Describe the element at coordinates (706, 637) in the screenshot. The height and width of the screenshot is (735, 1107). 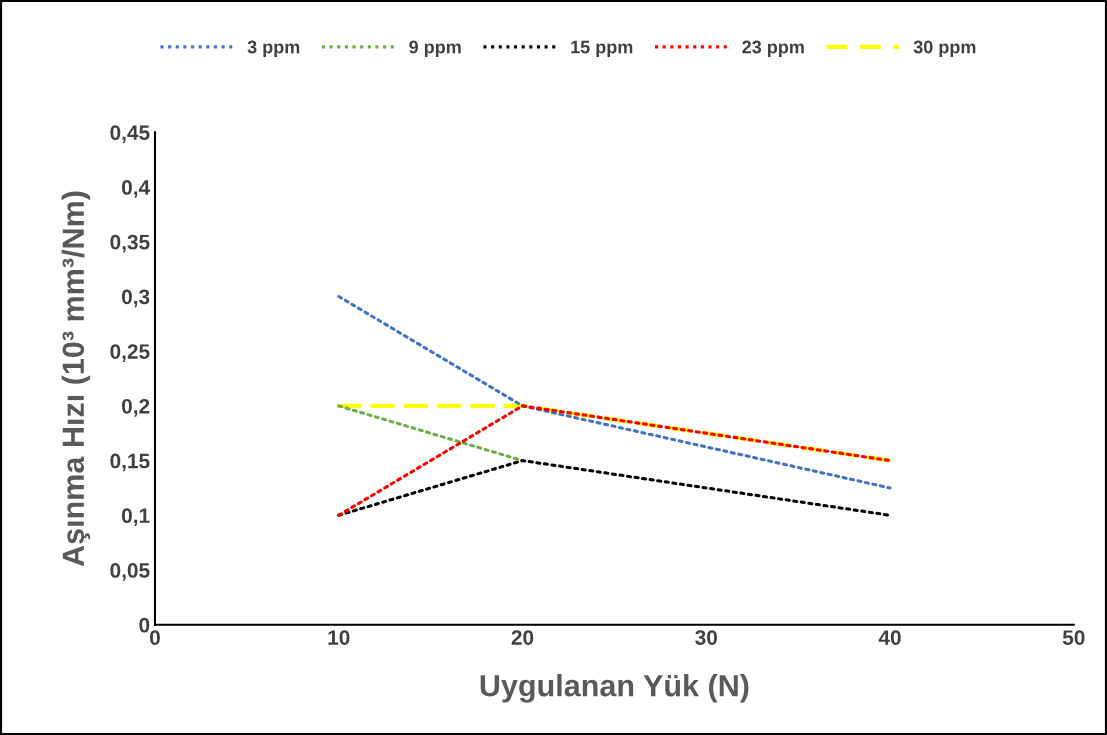
I see `x-tick-label: 30` at that location.